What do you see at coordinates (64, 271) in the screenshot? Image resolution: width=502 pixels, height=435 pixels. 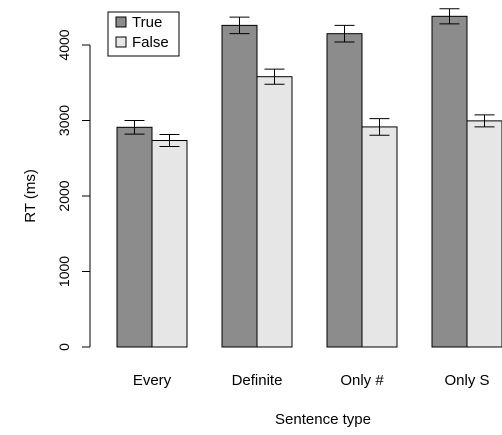 I see `y-tick-label-1000: 1000` at bounding box center [64, 271].